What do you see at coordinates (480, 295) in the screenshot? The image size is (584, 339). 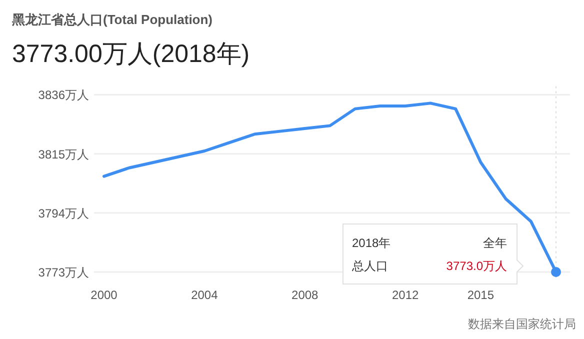 I see `x-tick-label: 2015` at bounding box center [480, 295].